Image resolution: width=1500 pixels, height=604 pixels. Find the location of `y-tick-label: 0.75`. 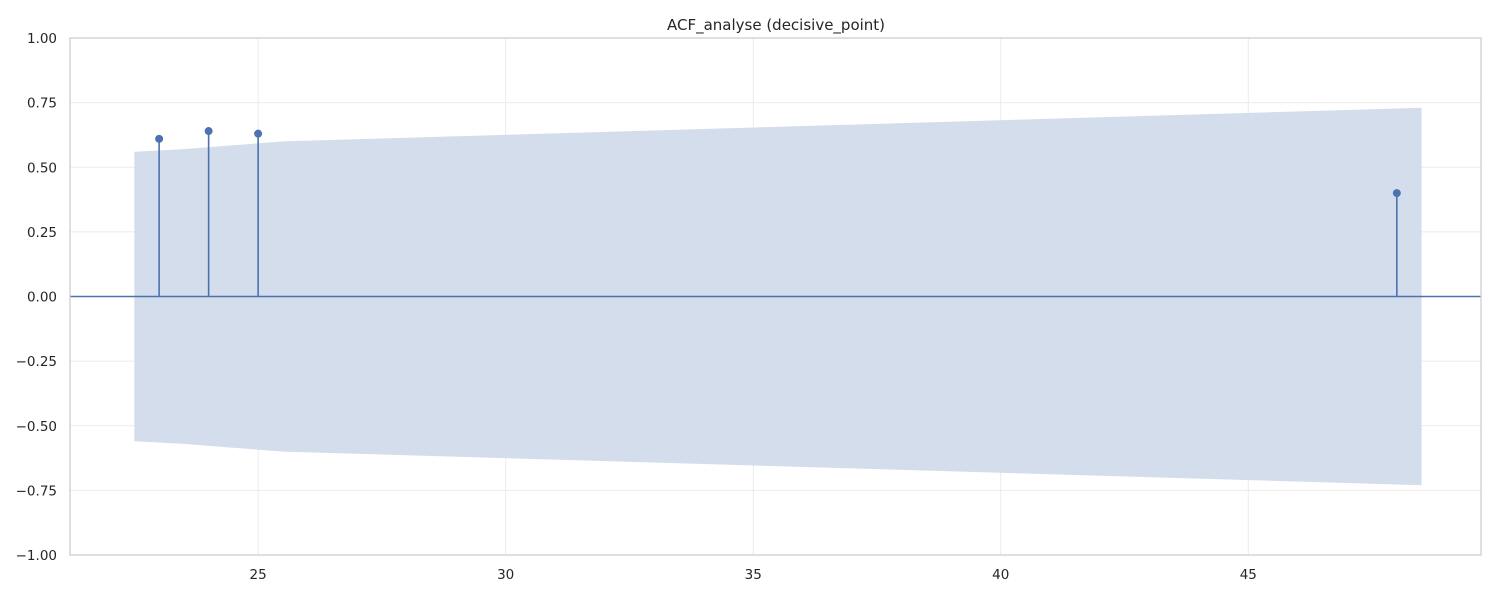

y-tick-label: 0.75 is located at coordinates (42, 104).